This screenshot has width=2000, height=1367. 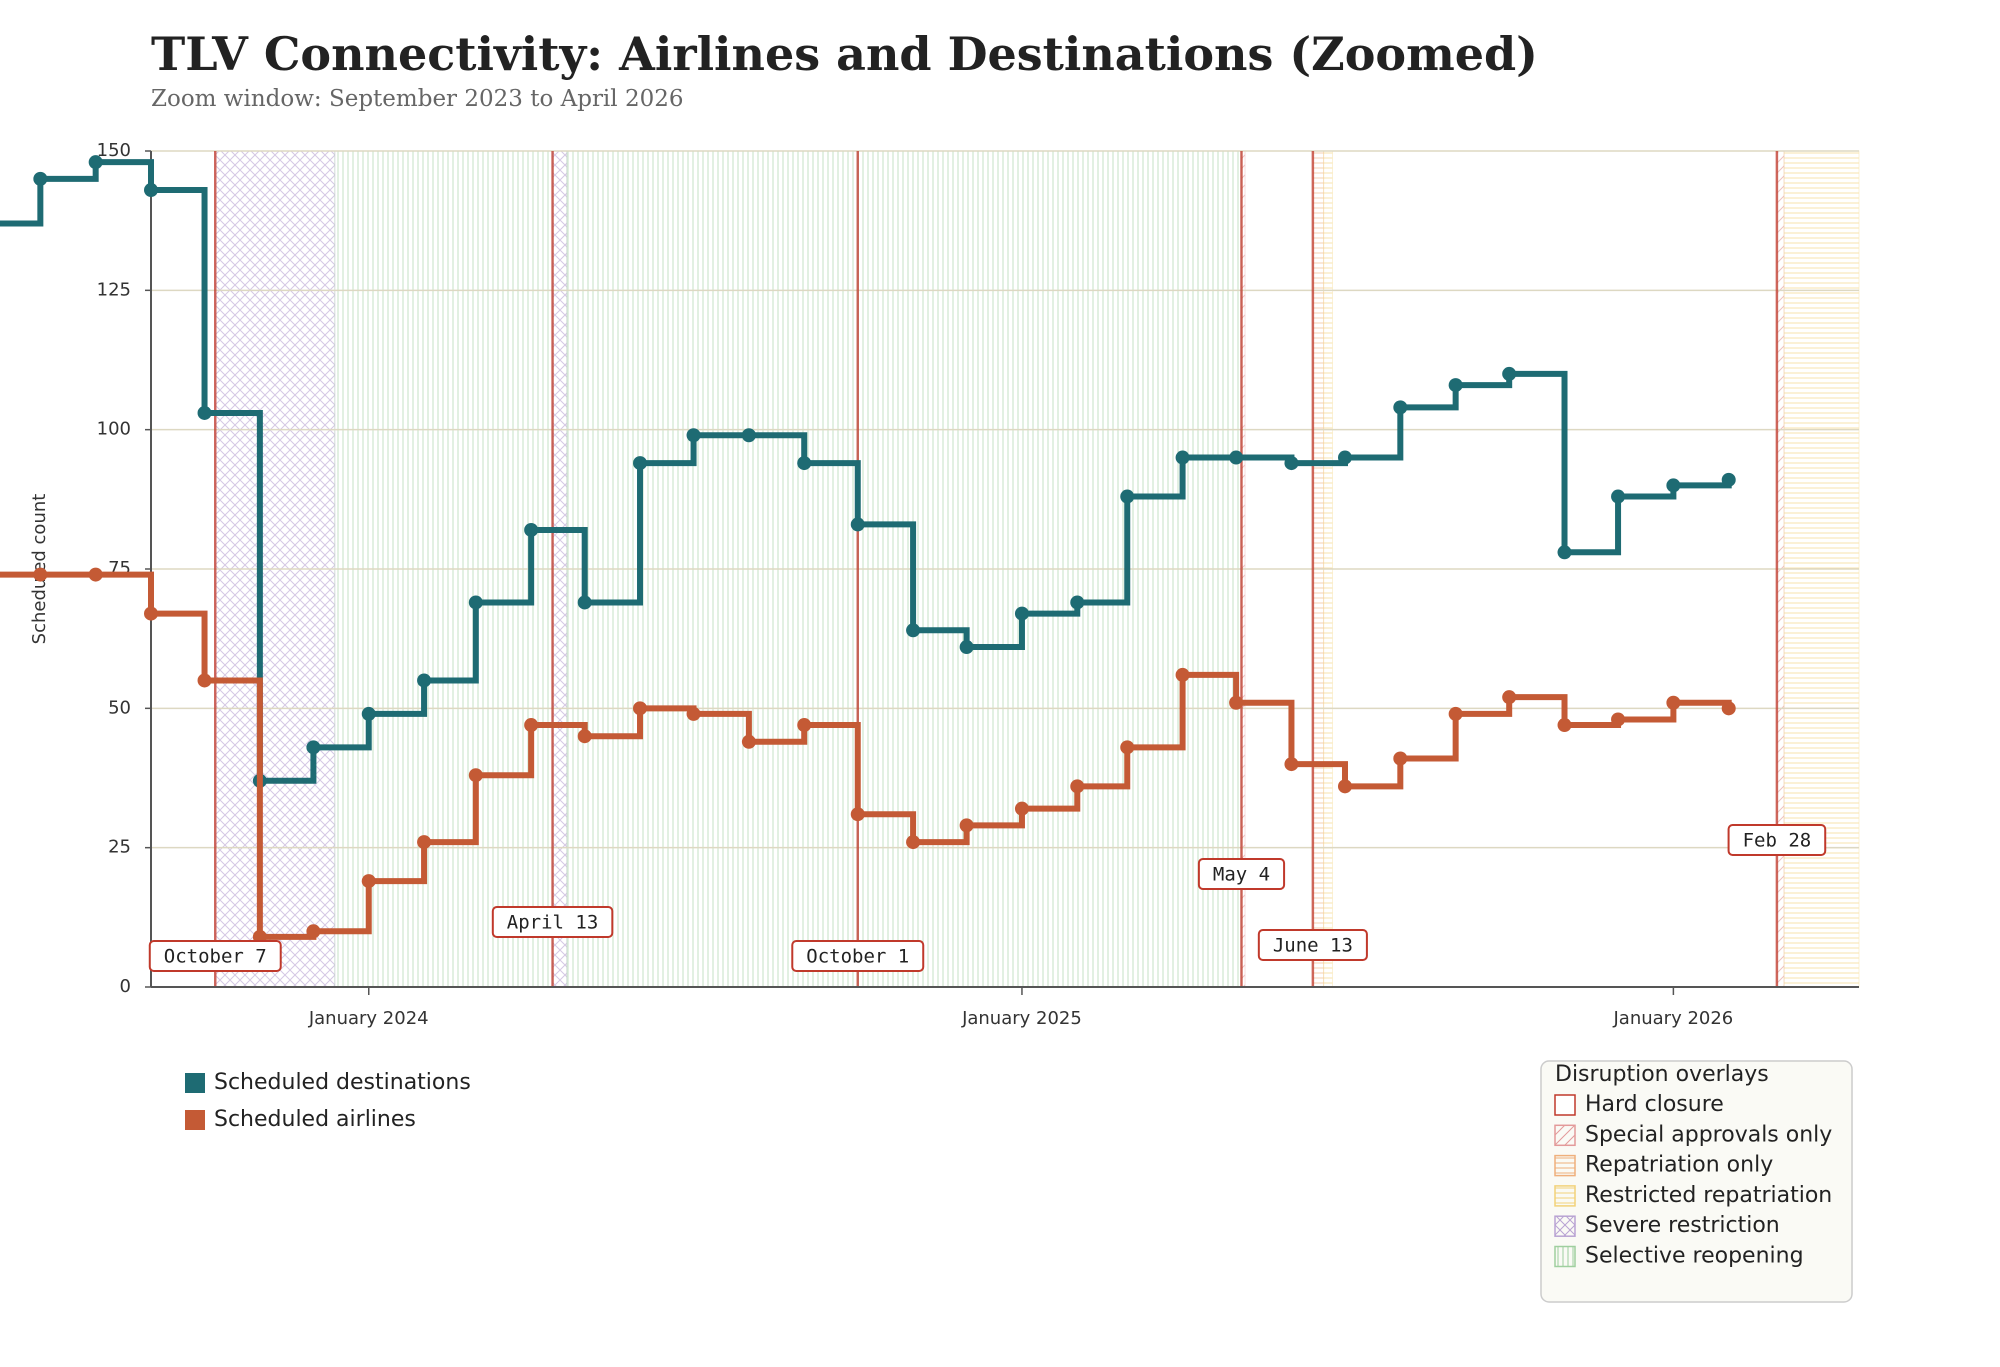 What do you see at coordinates (315, 1119) in the screenshot?
I see `legend-label: Scheduled airlines` at bounding box center [315, 1119].